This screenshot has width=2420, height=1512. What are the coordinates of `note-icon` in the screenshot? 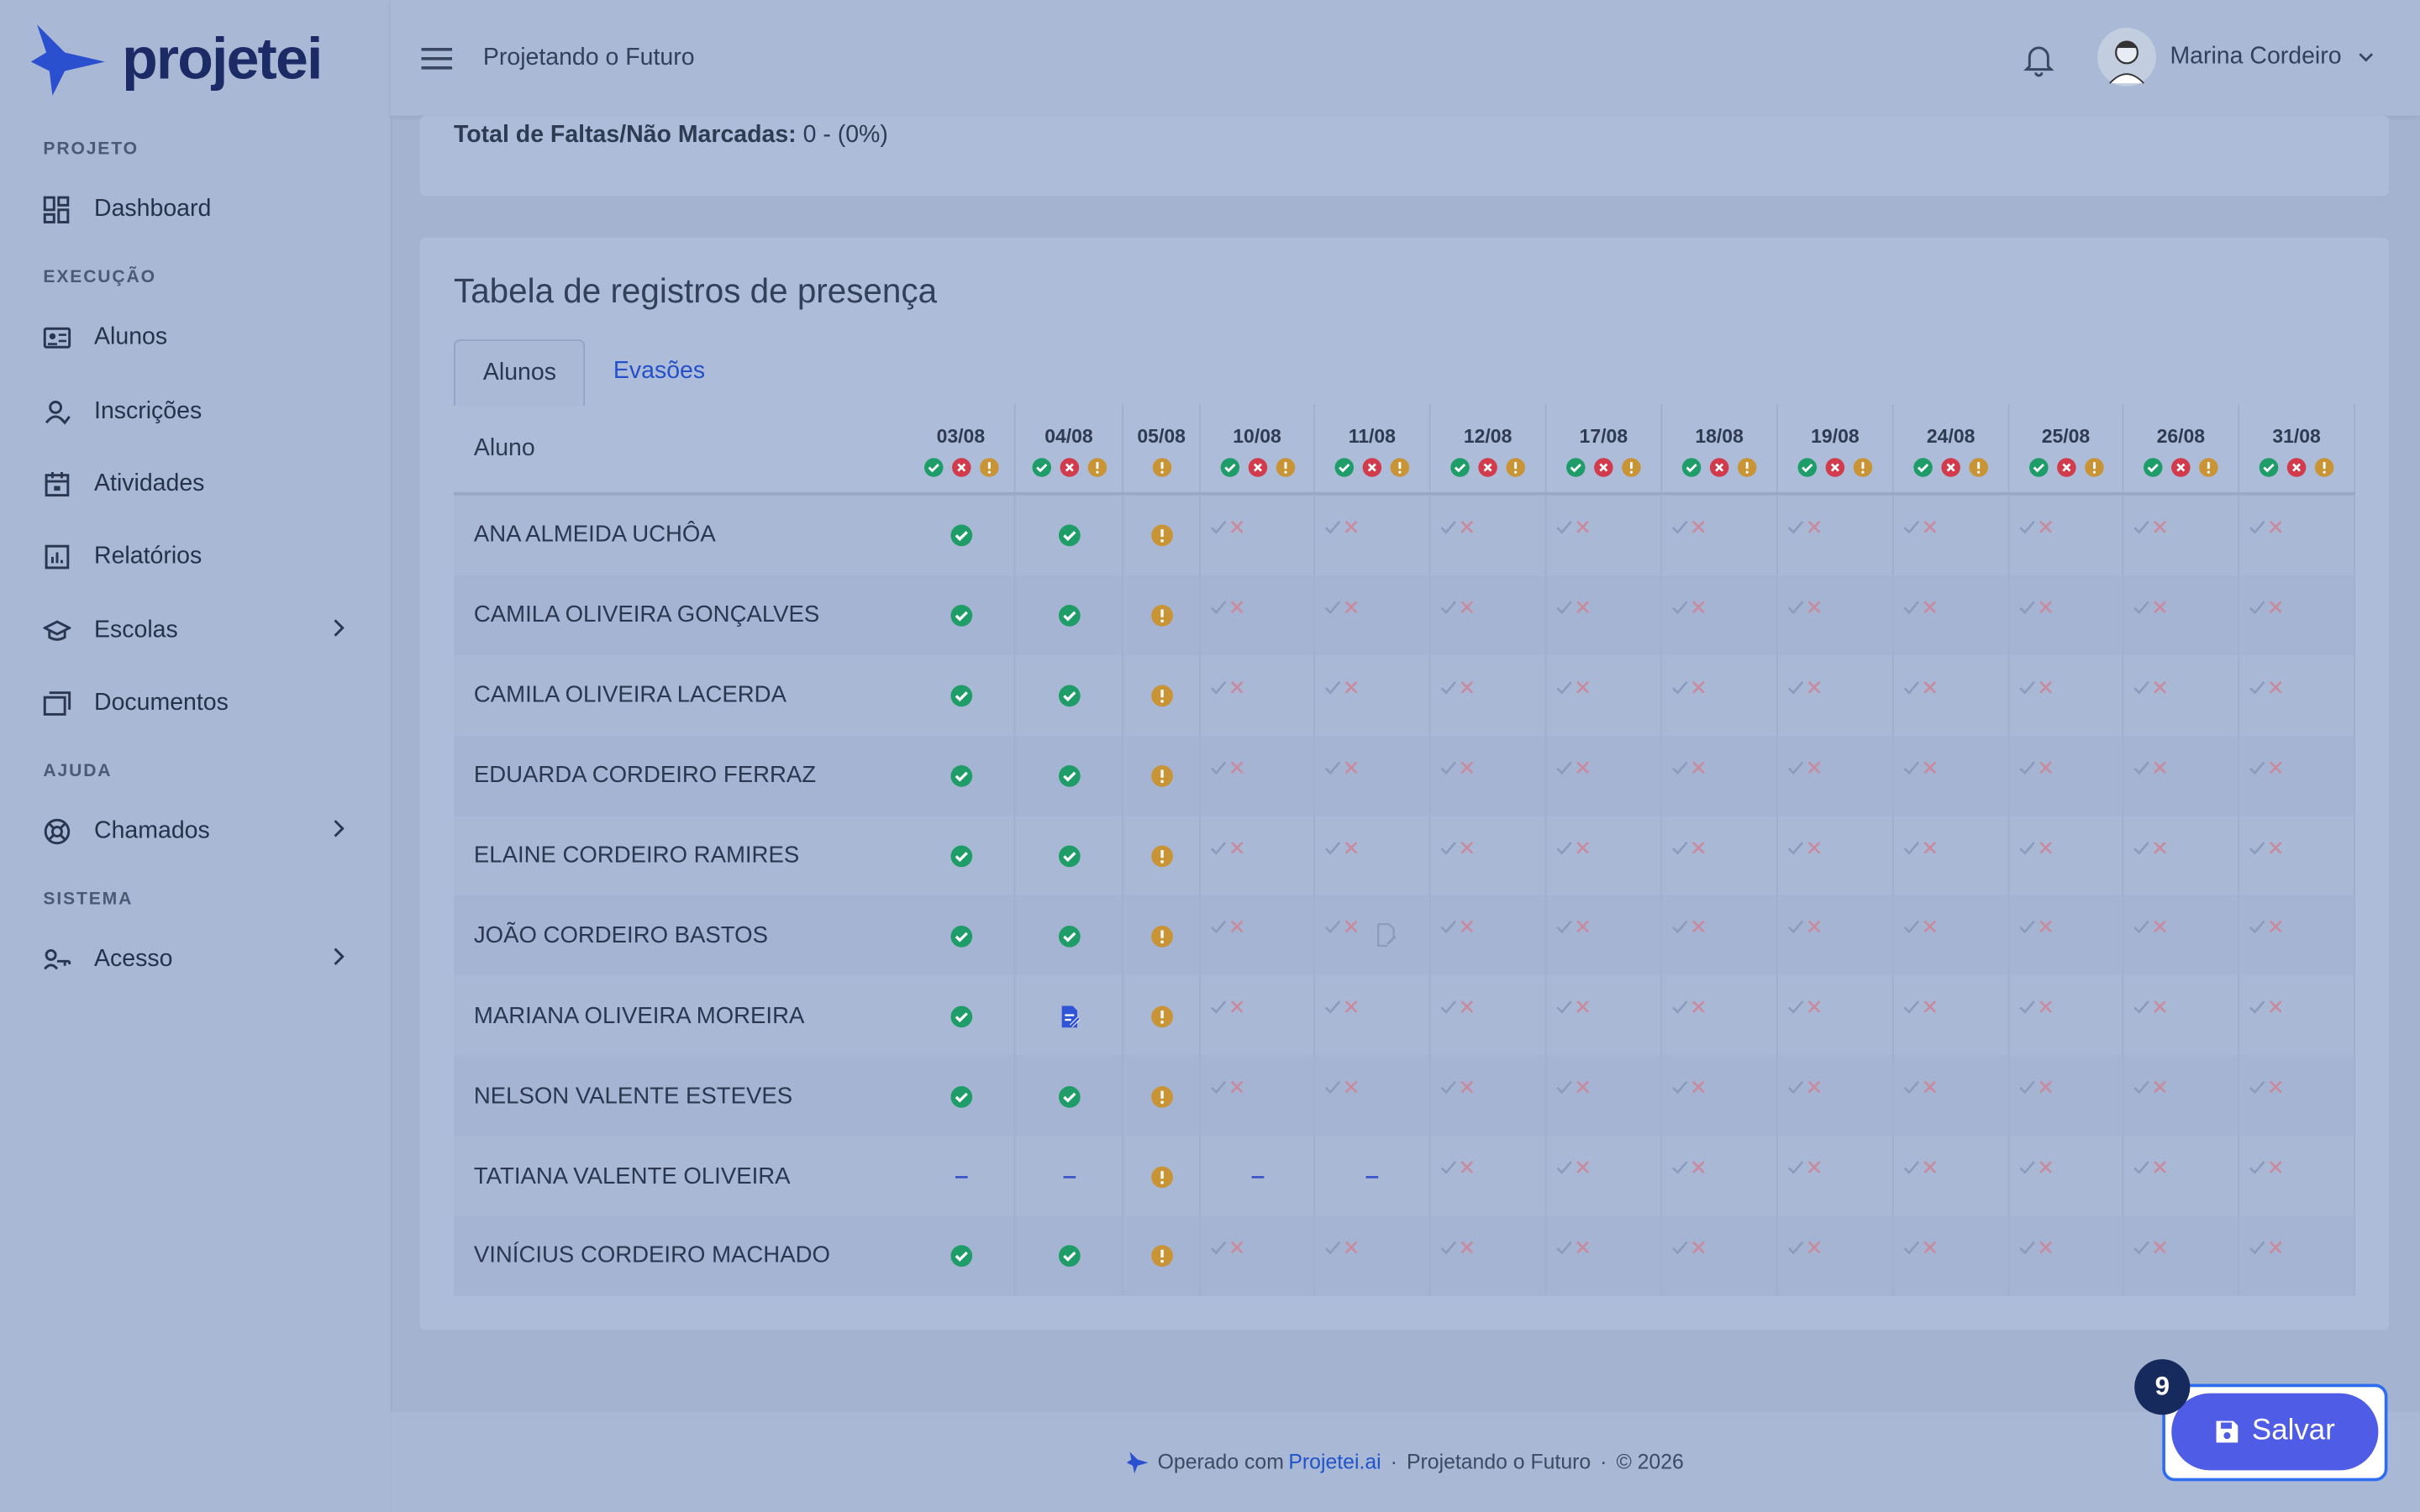 It's located at (1386, 935).